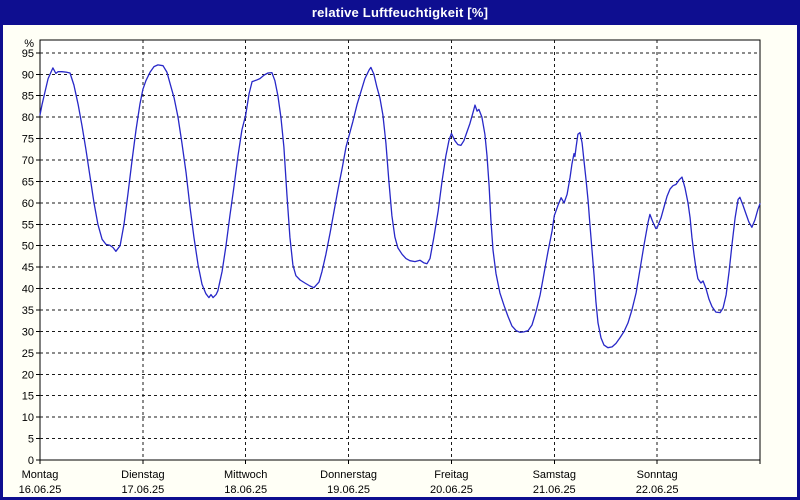  I want to click on y-tick-label: 90, so click(28, 75).